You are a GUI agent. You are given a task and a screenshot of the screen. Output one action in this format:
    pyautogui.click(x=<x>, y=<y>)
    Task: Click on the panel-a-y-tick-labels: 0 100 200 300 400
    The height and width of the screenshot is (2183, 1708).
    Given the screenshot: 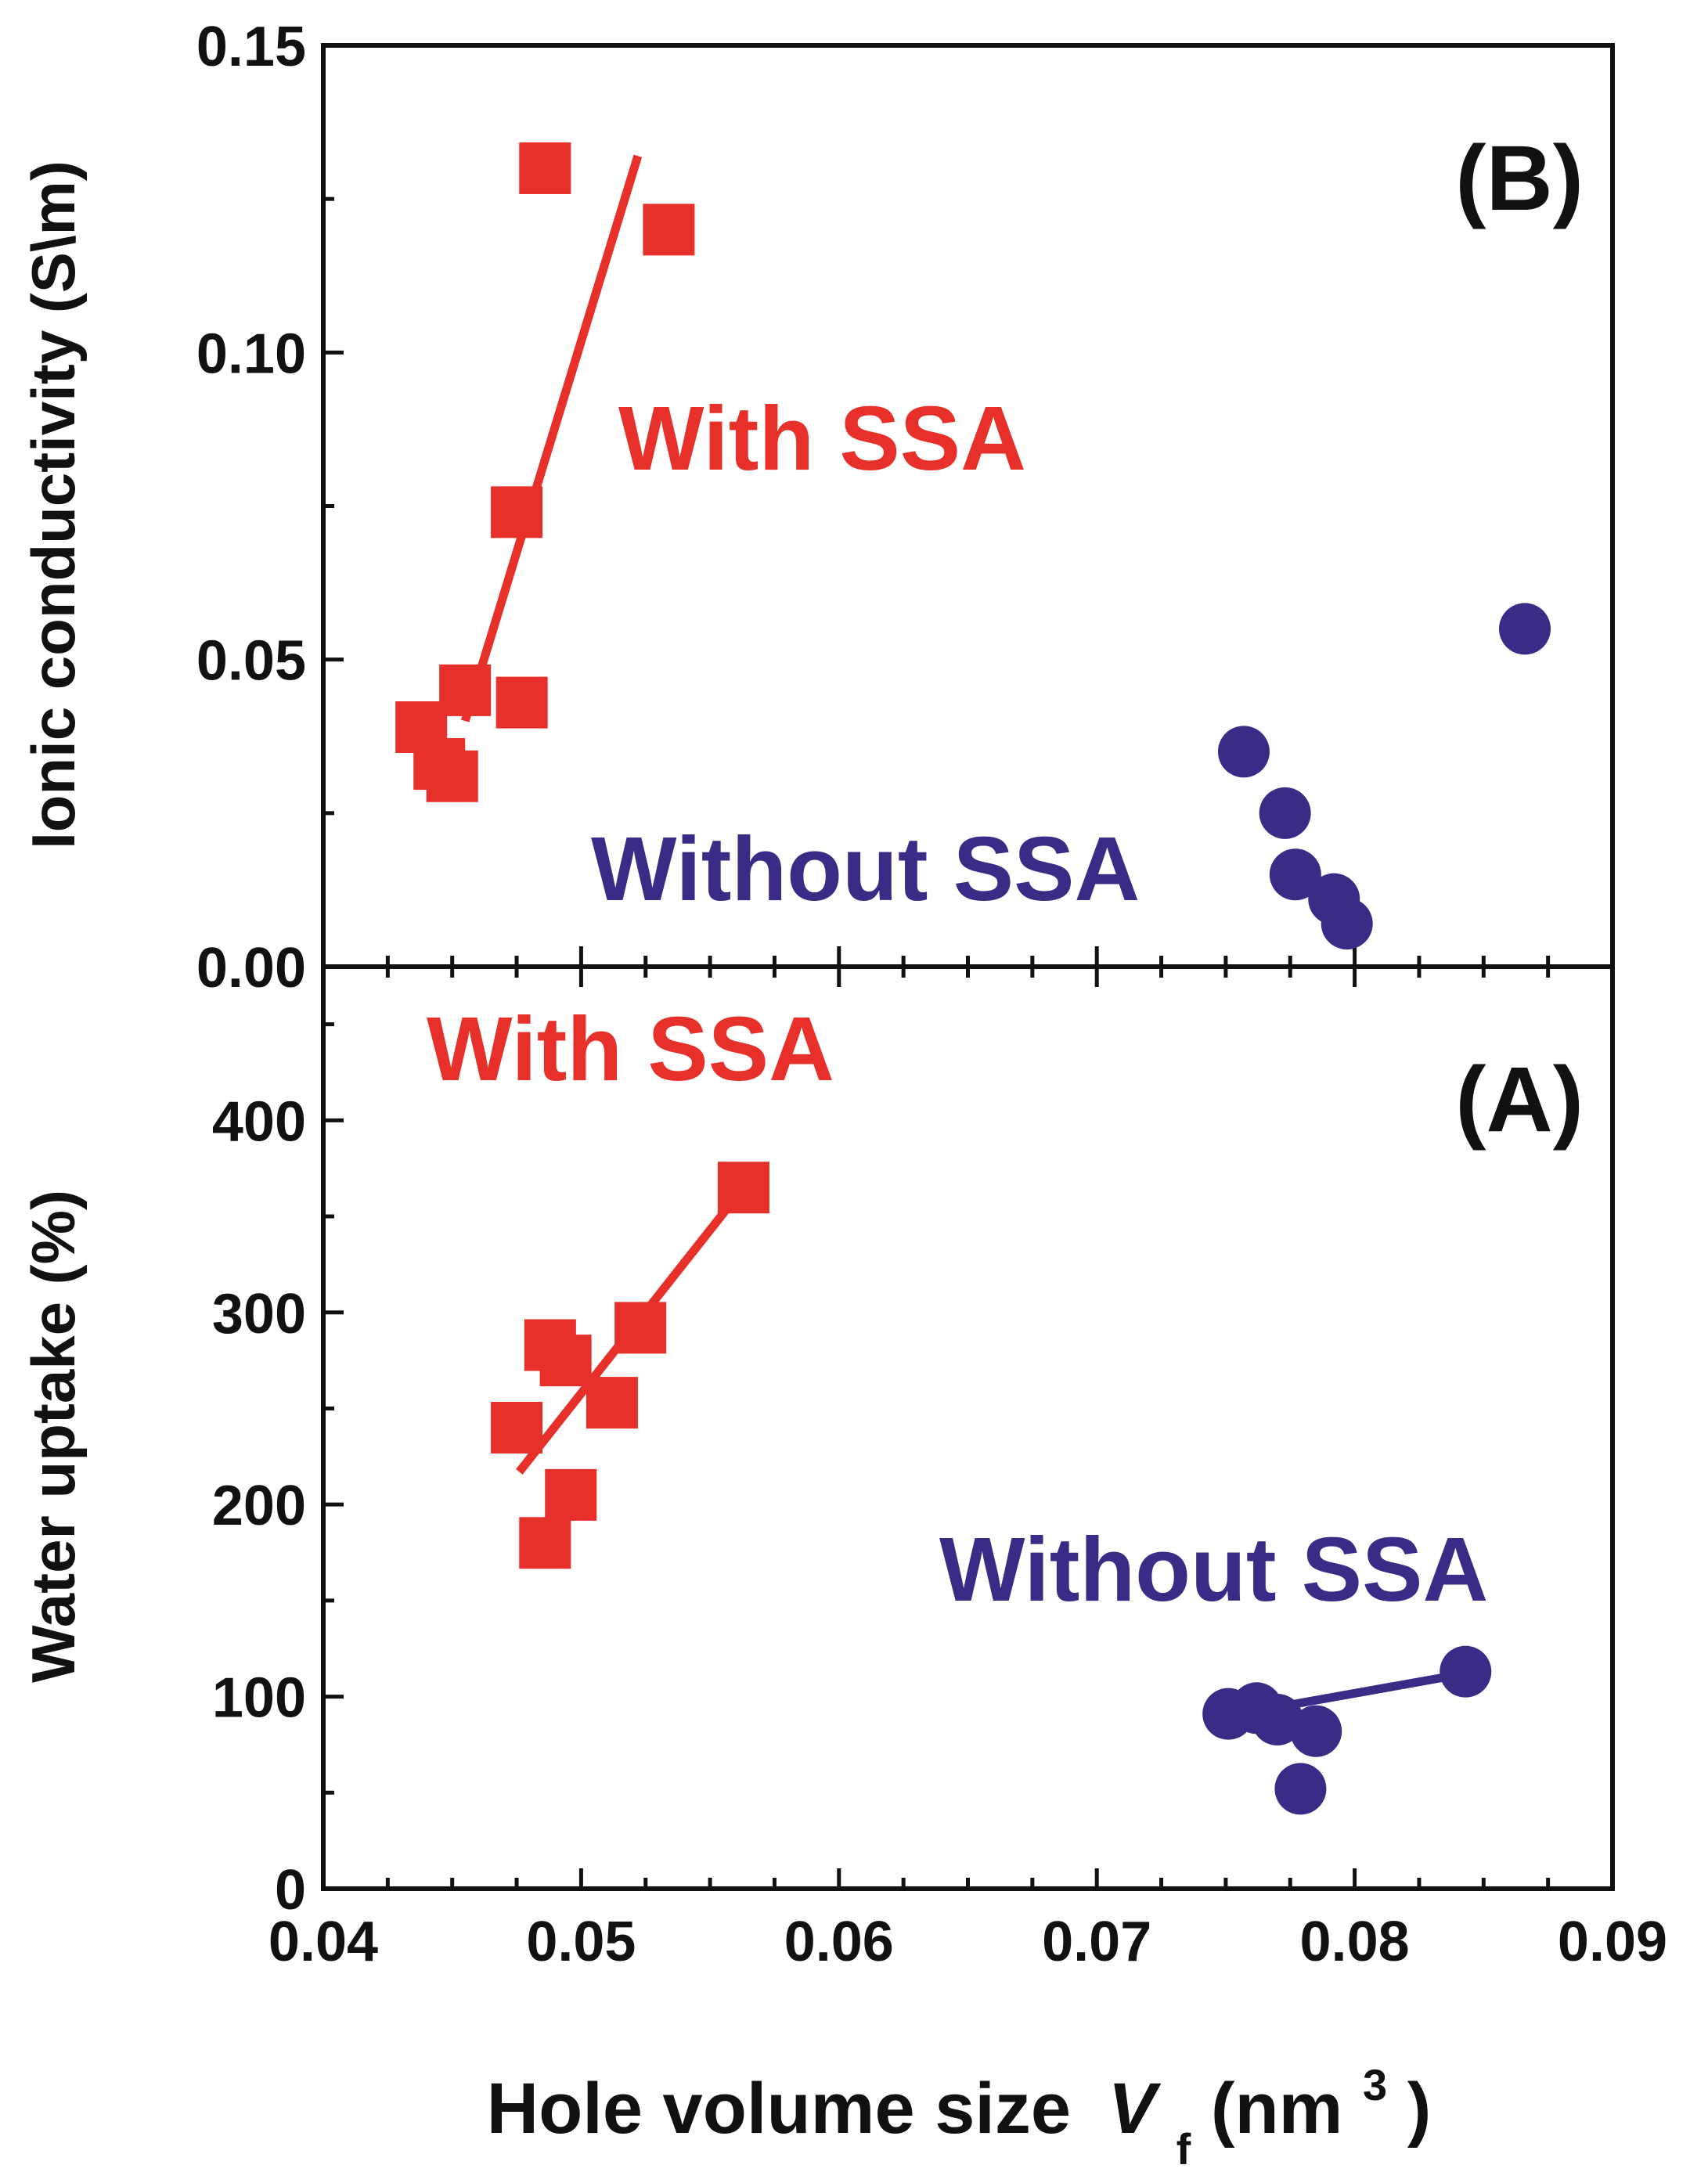 What is the action you would take?
    pyautogui.click(x=259, y=1506)
    